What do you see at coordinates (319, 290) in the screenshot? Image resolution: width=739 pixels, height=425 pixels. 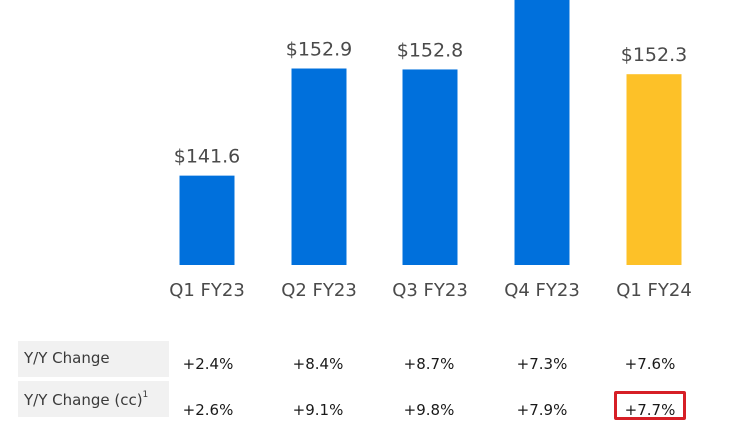 I see `category-label: Q2 FY23` at bounding box center [319, 290].